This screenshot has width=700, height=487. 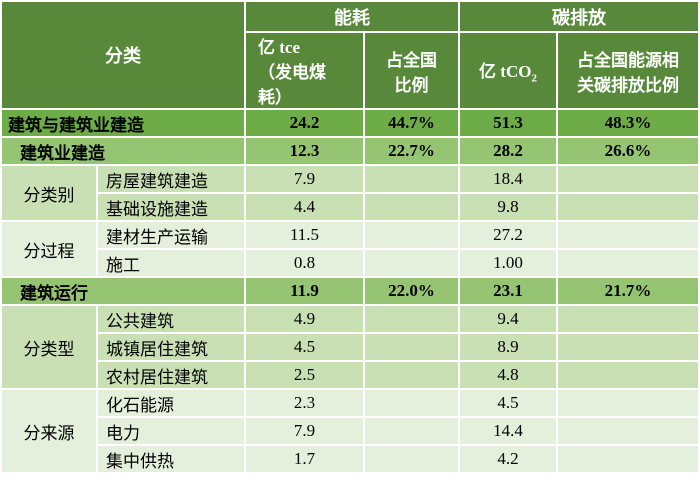 What do you see at coordinates (628, 70) in the screenshot?
I see `header-carbon-share: 占全国能源相 关碳排放比例` at bounding box center [628, 70].